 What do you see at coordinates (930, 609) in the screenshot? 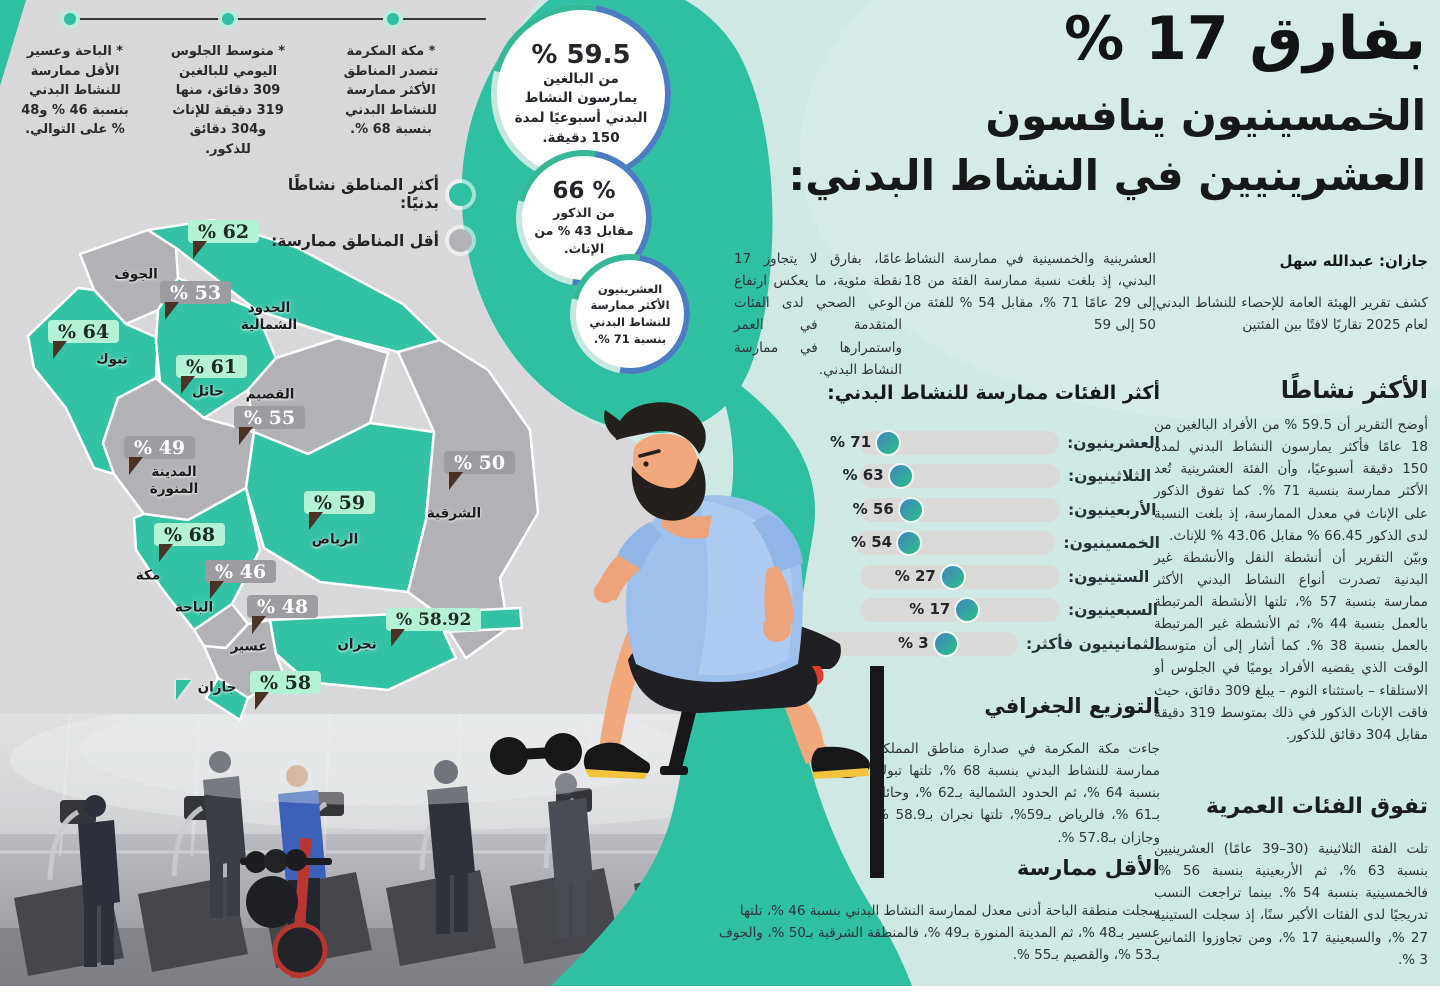
I see `chart-row-value: % 17` at bounding box center [930, 609].